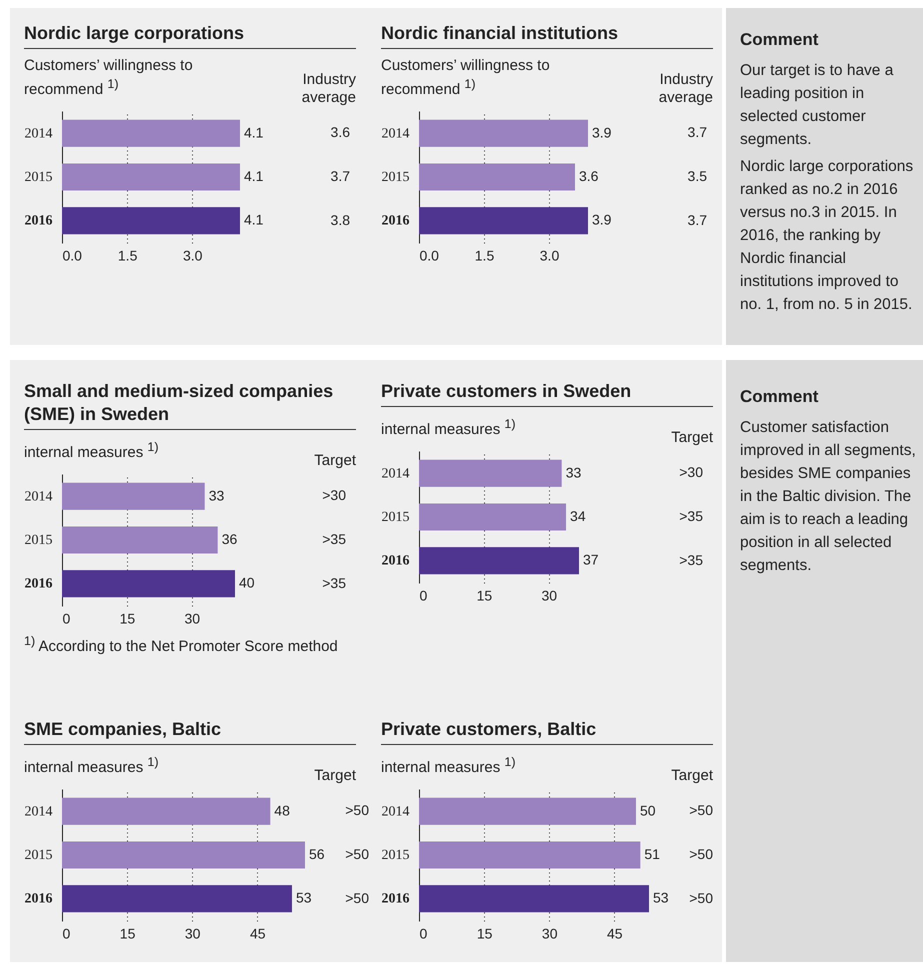 This screenshot has height=964, width=923. What do you see at coordinates (652, 854) in the screenshot?
I see `data-label: 51` at bounding box center [652, 854].